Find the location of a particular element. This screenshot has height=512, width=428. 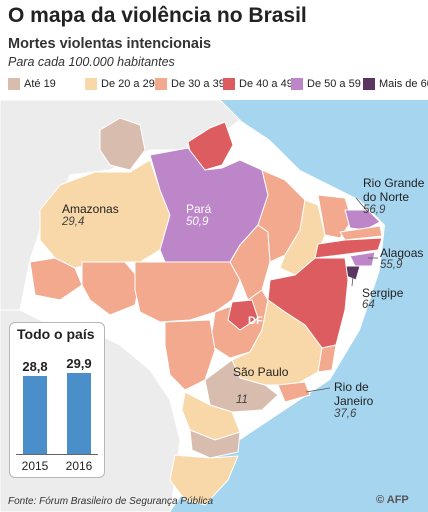

legend-item-30-39: De 30 a 39 is located at coordinates (190, 84).